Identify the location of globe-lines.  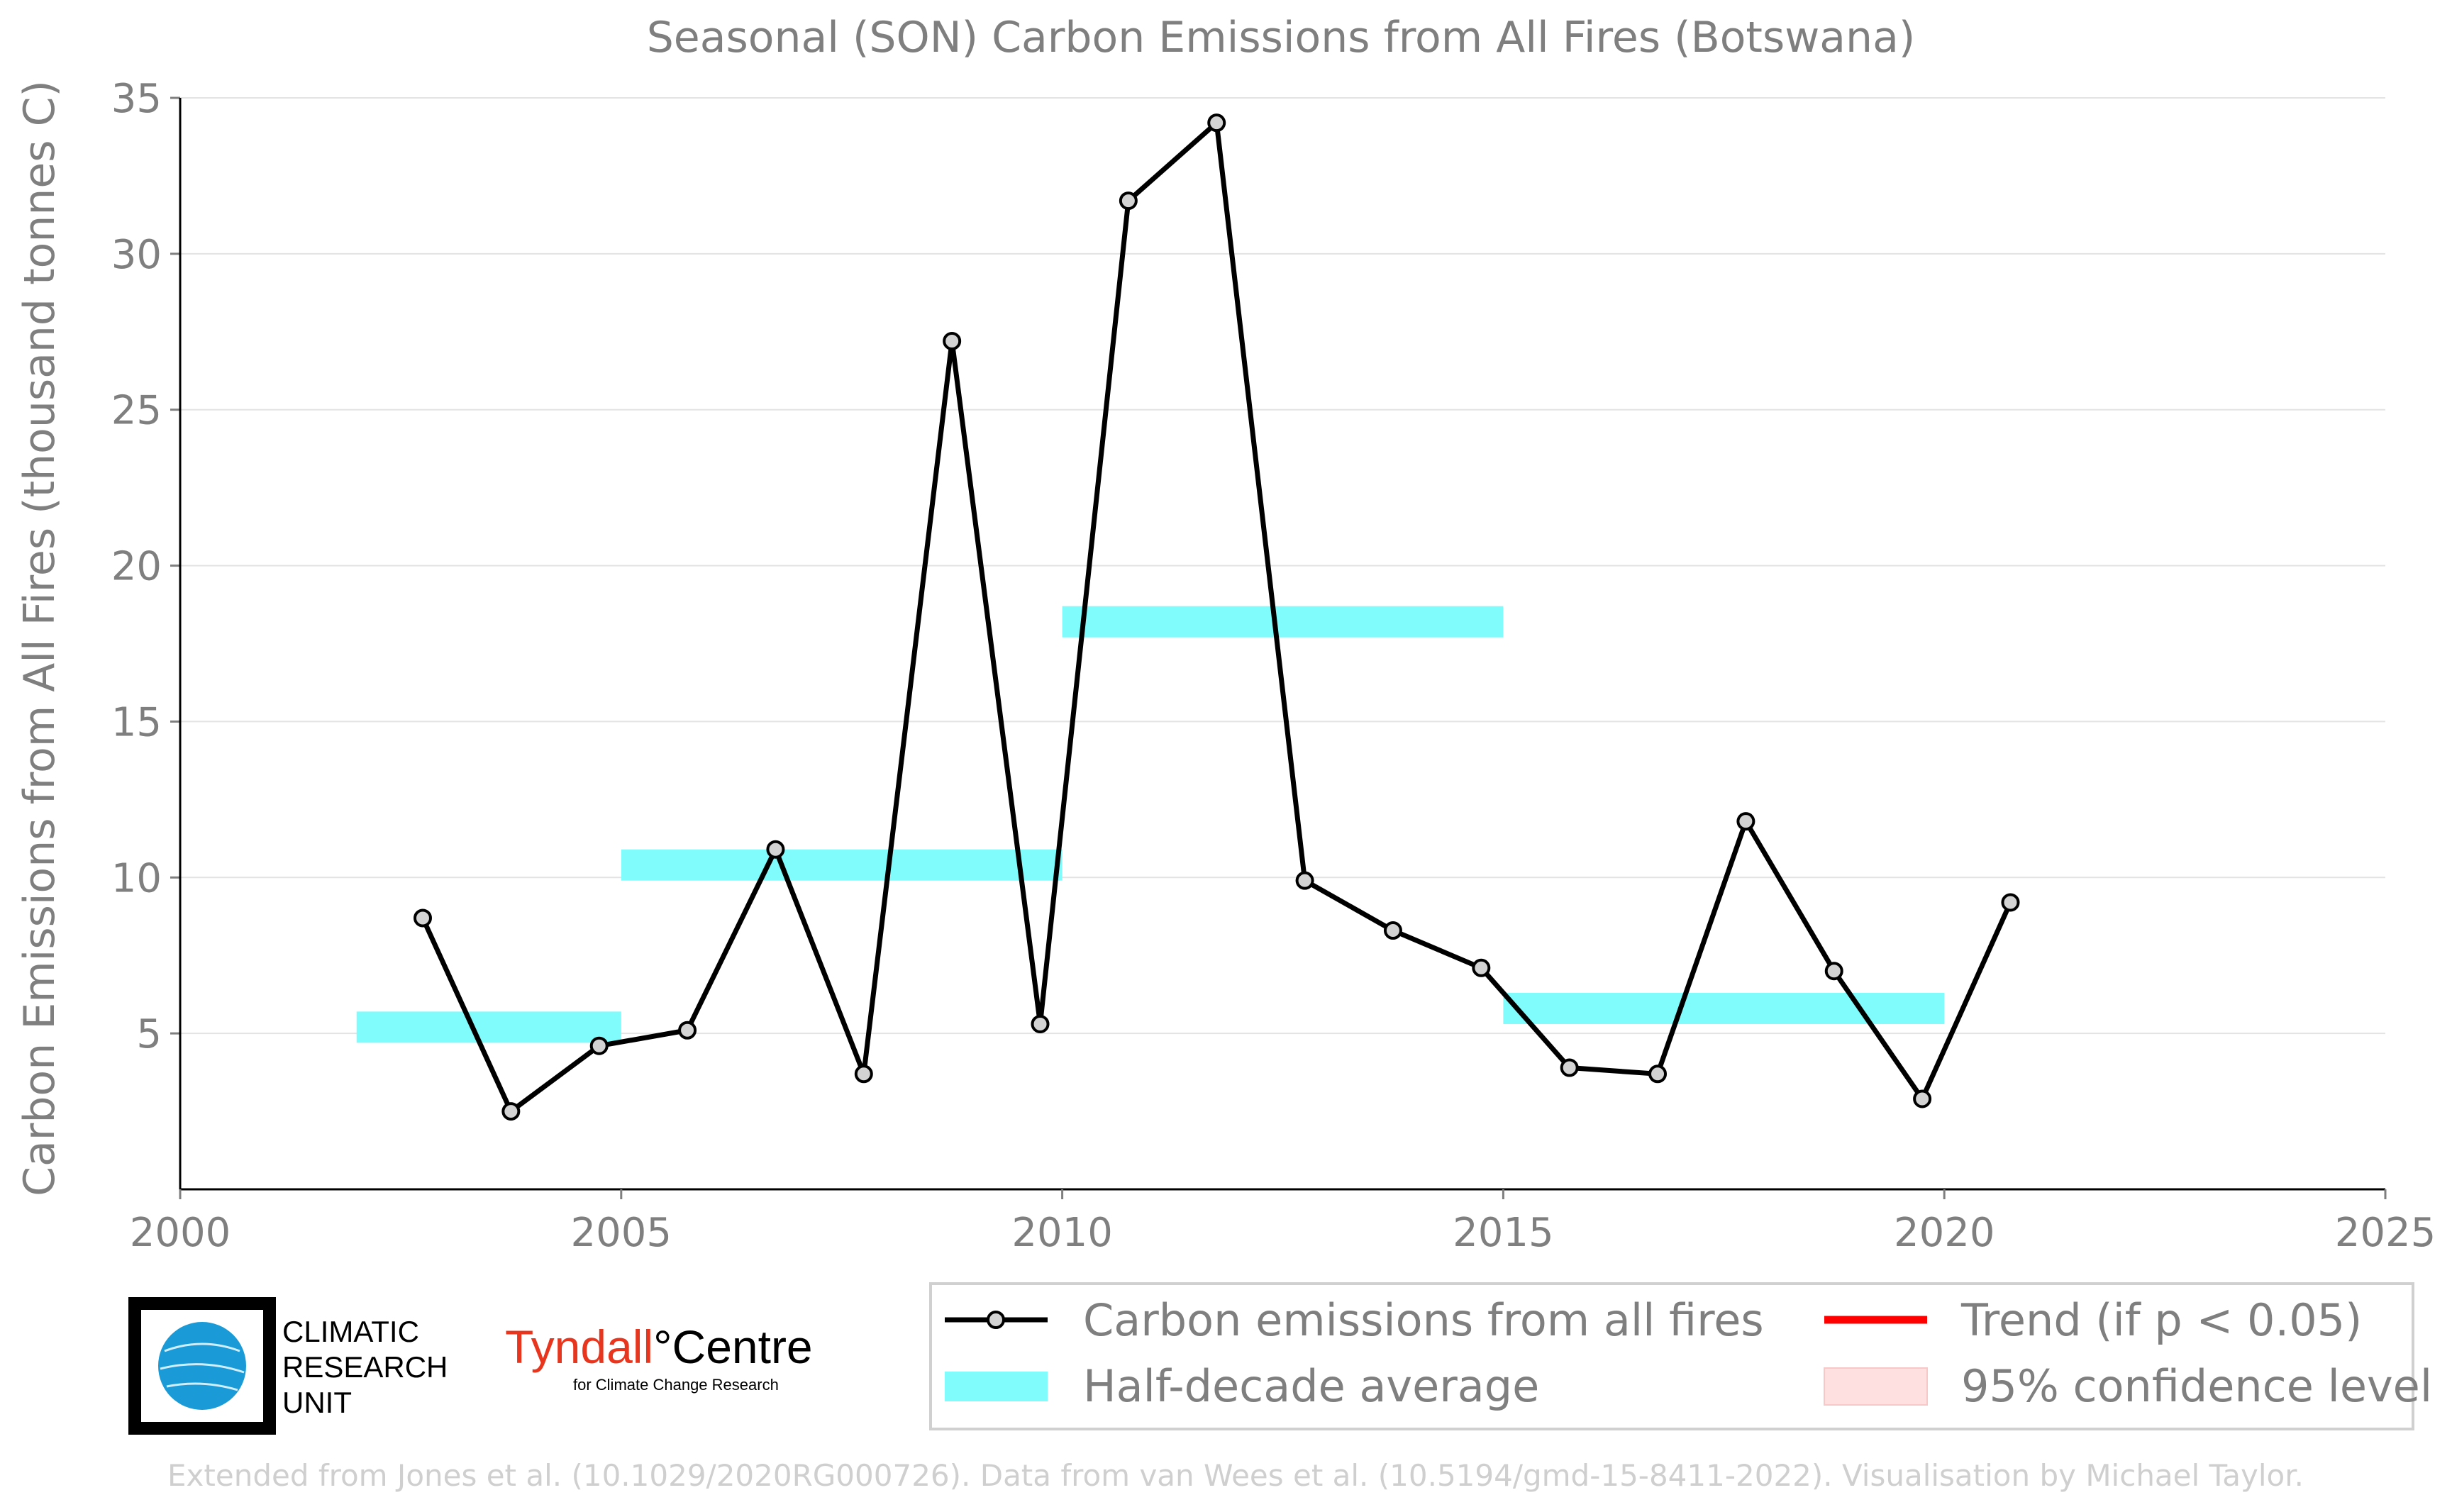
(203, 1367).